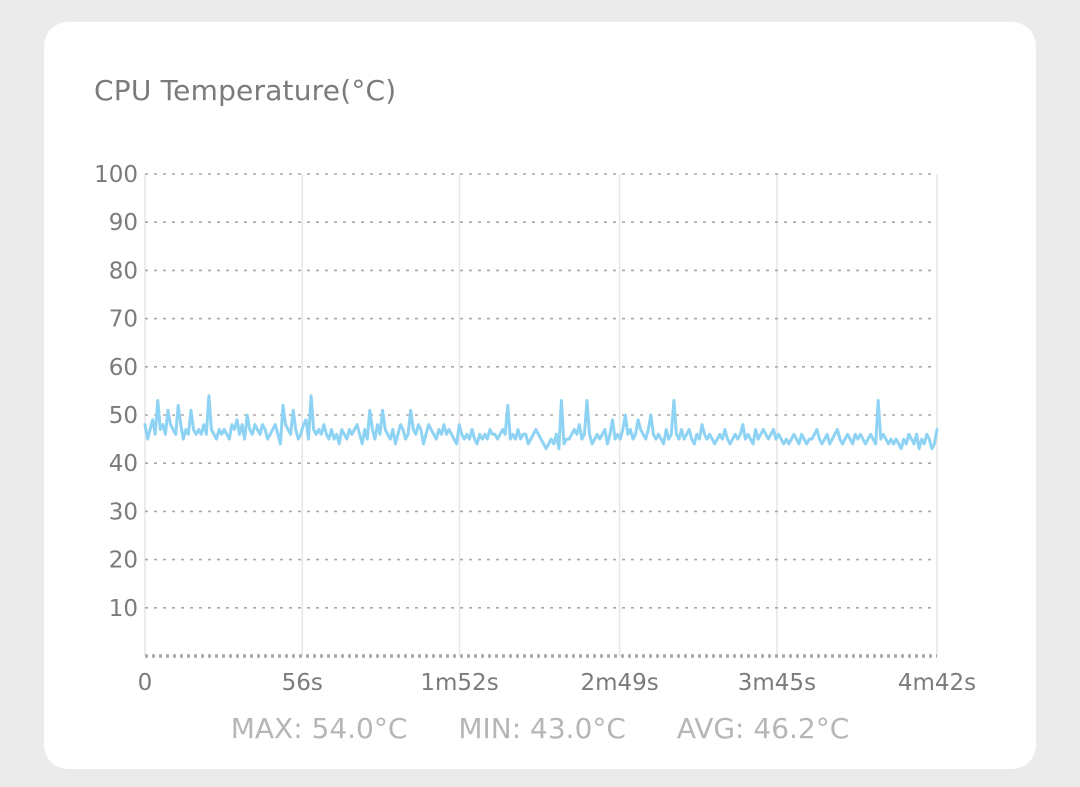 This screenshot has width=1080, height=787. What do you see at coordinates (777, 683) in the screenshot?
I see `x-tick-label-4: 3m45s` at bounding box center [777, 683].